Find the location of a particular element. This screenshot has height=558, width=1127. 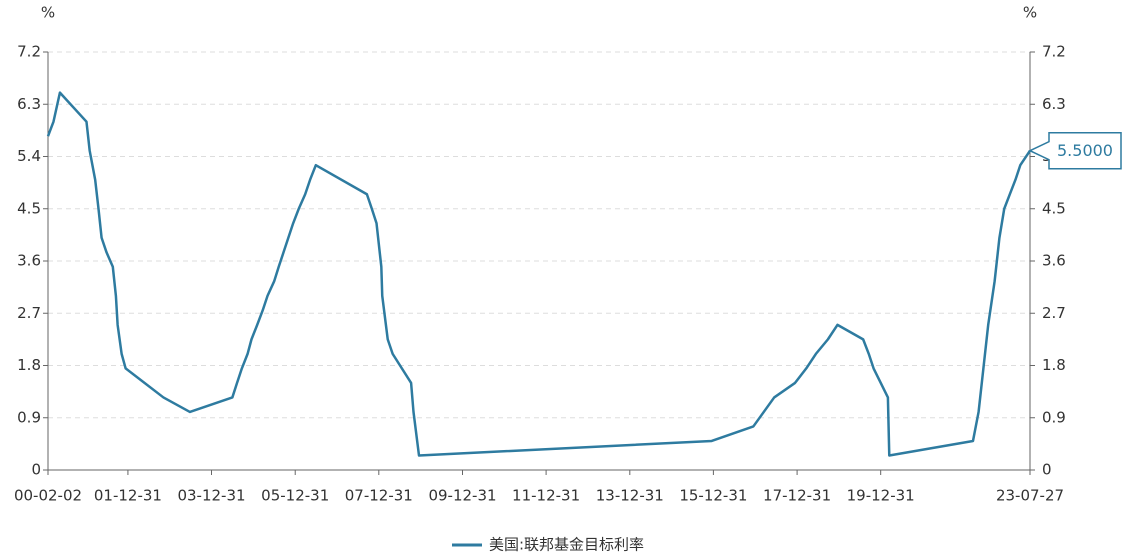

x-tick-label: 19-12-31 is located at coordinates (881, 496).